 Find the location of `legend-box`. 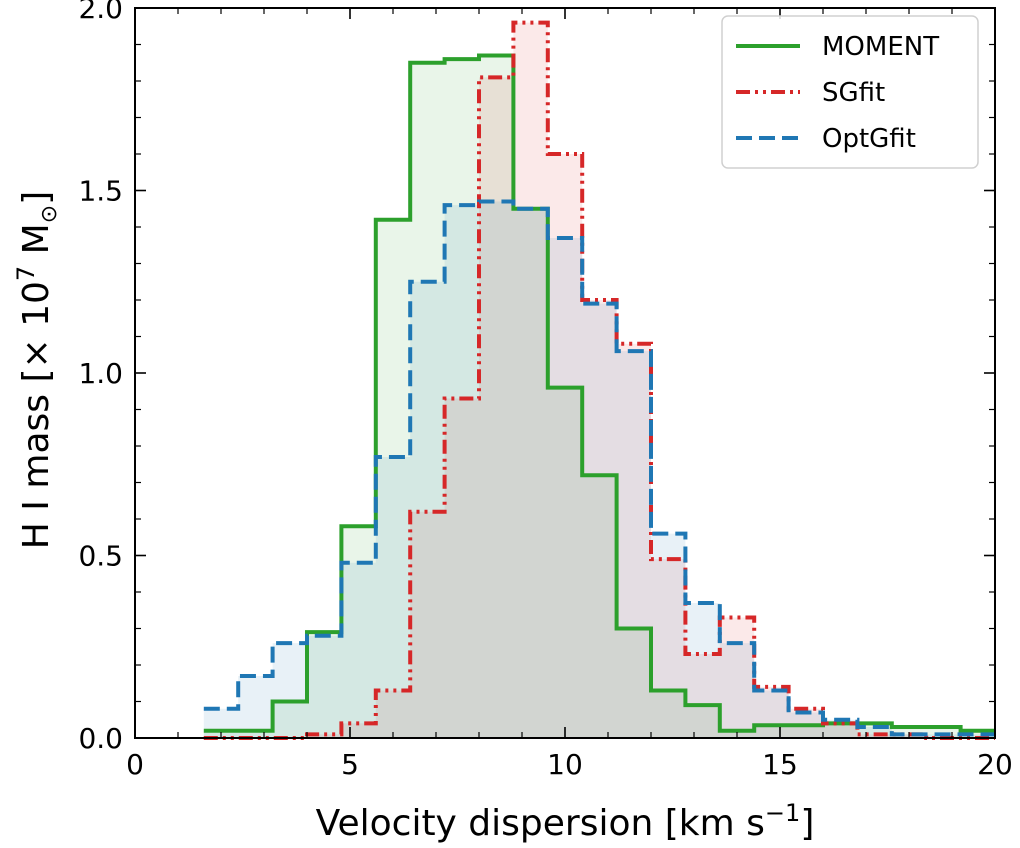

legend-box is located at coordinates (850, 92).